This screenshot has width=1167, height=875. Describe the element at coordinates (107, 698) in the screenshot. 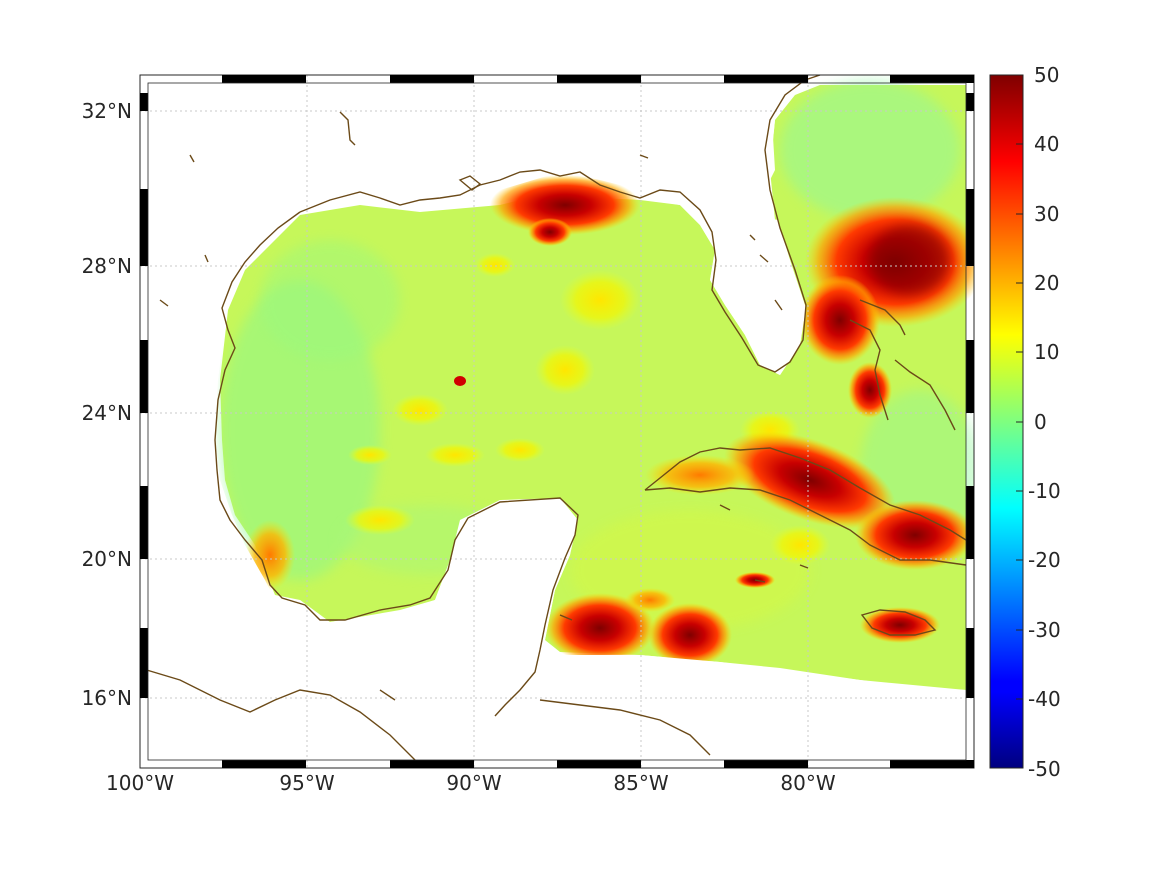

I see `lat-tick-label: 16°N` at that location.